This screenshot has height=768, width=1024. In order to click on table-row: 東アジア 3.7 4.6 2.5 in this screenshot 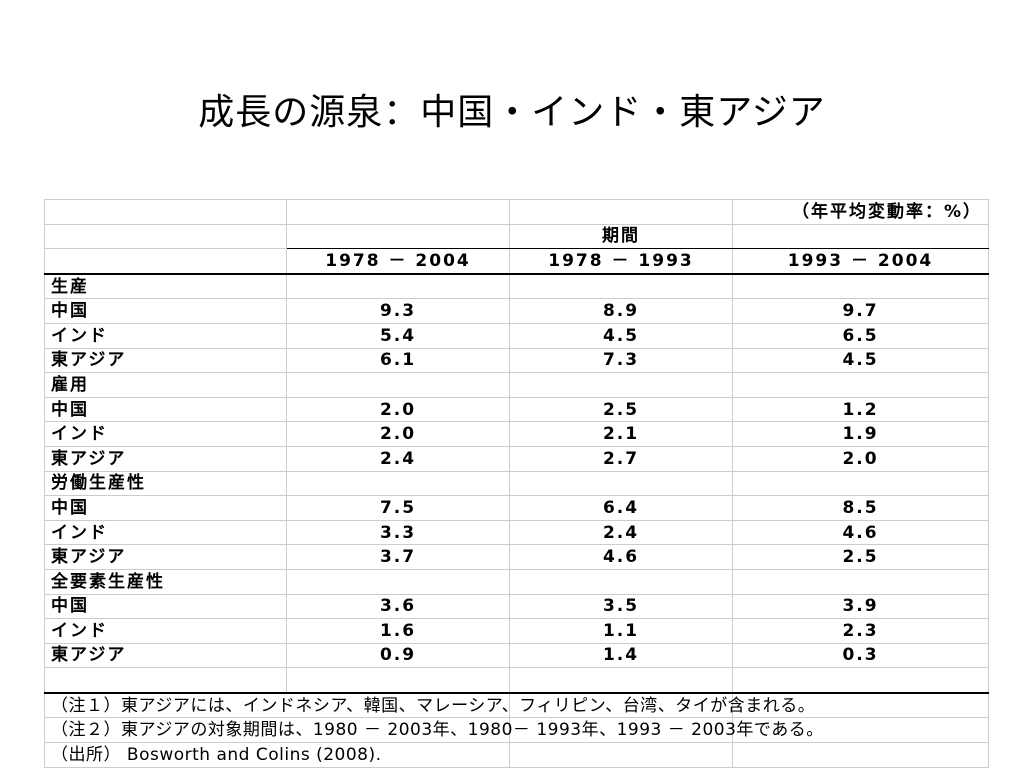, I will do `click(516, 557)`.